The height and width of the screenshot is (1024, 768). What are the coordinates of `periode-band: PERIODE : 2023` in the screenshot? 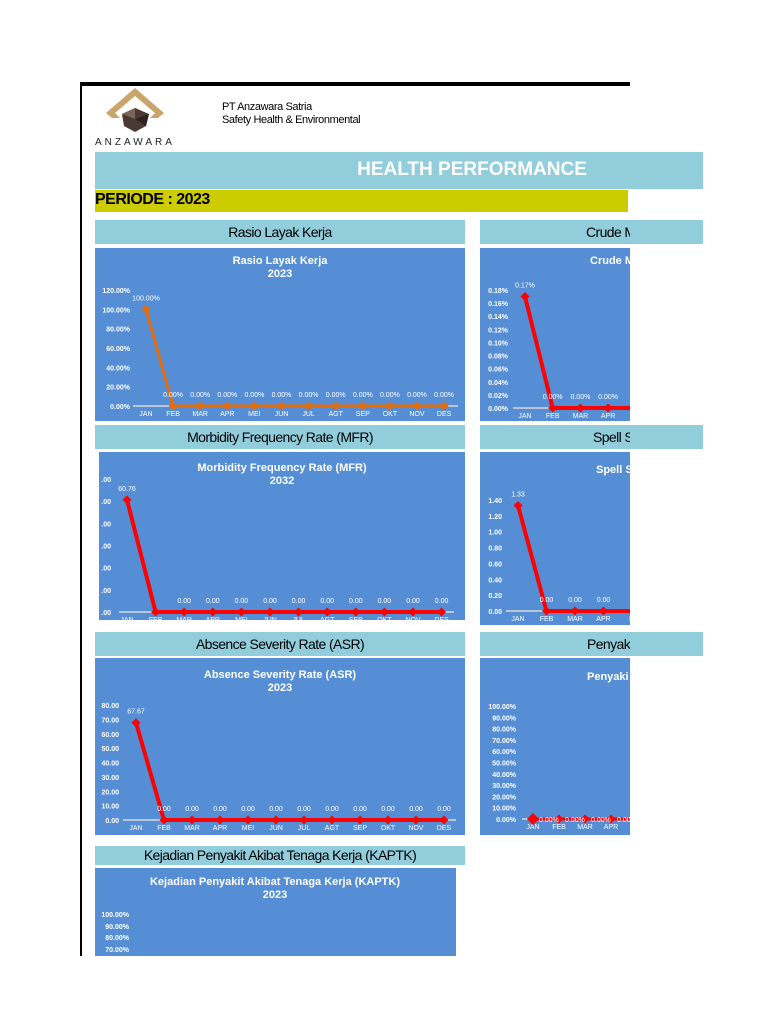 It's located at (361, 201).